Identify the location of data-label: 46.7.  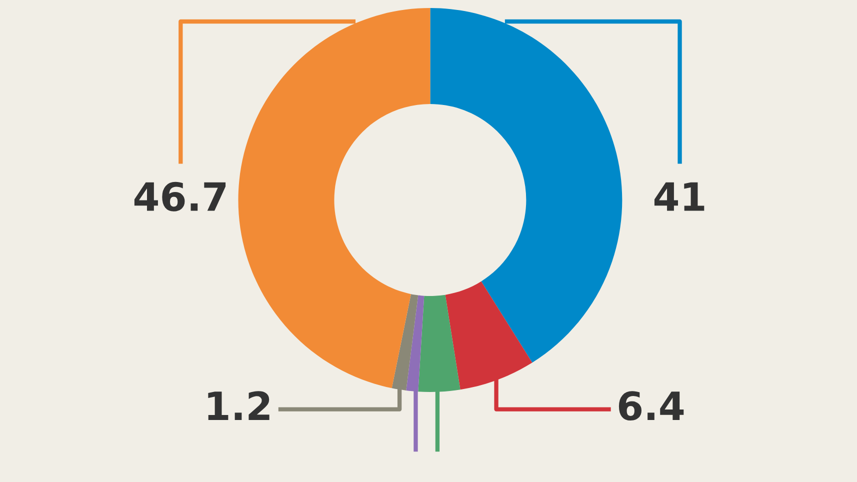
(180, 197).